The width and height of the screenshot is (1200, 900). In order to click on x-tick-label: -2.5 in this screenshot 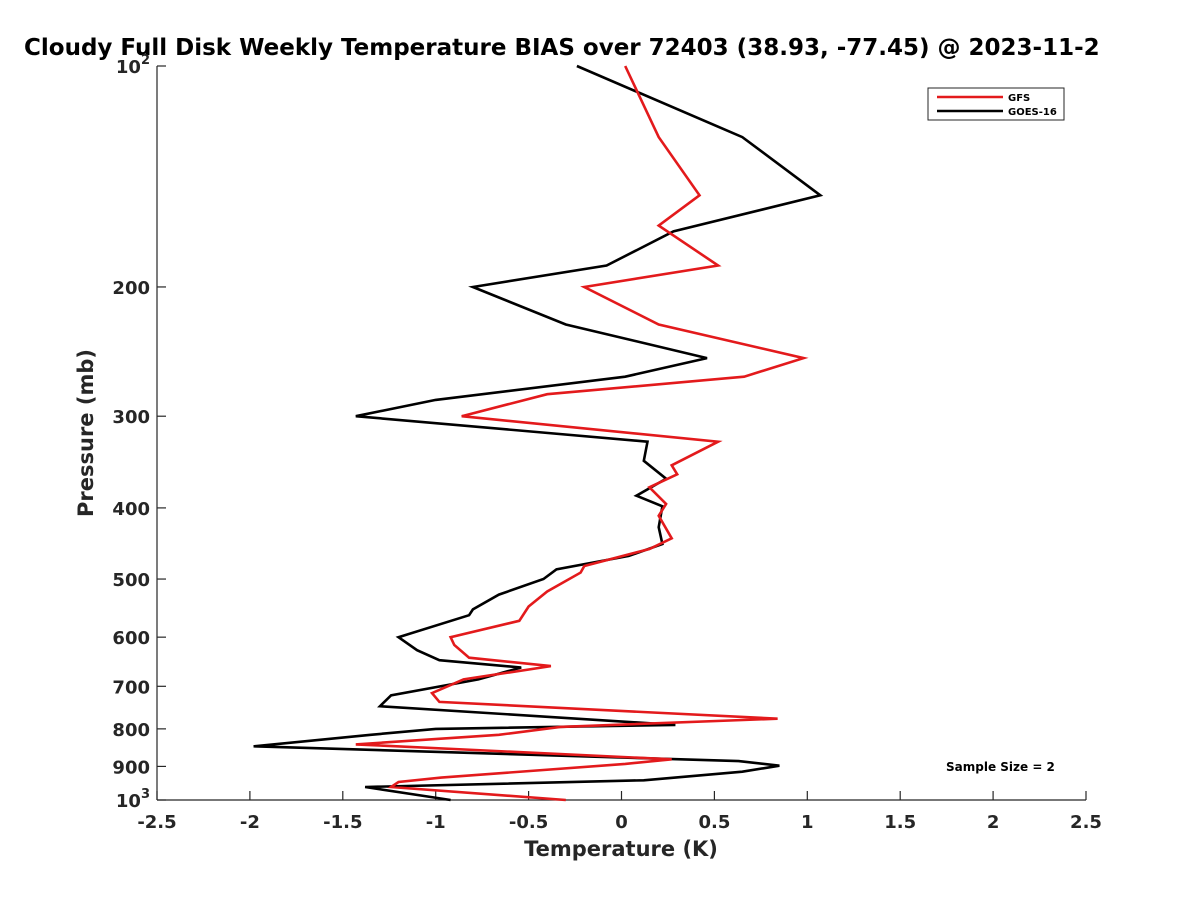, I will do `click(156, 822)`.